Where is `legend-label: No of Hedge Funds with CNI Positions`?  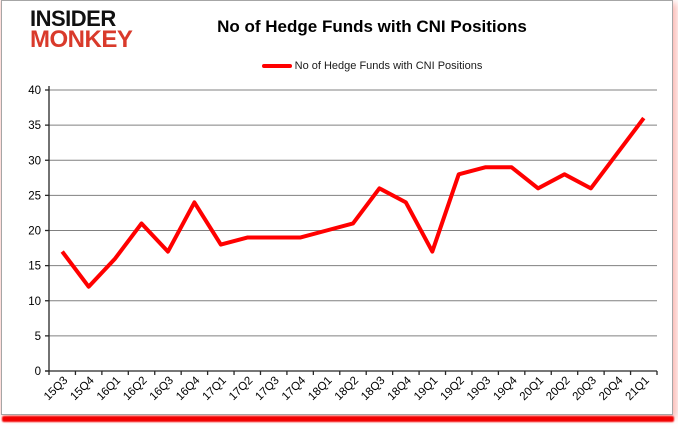 legend-label: No of Hedge Funds with CNI Positions is located at coordinates (388, 66).